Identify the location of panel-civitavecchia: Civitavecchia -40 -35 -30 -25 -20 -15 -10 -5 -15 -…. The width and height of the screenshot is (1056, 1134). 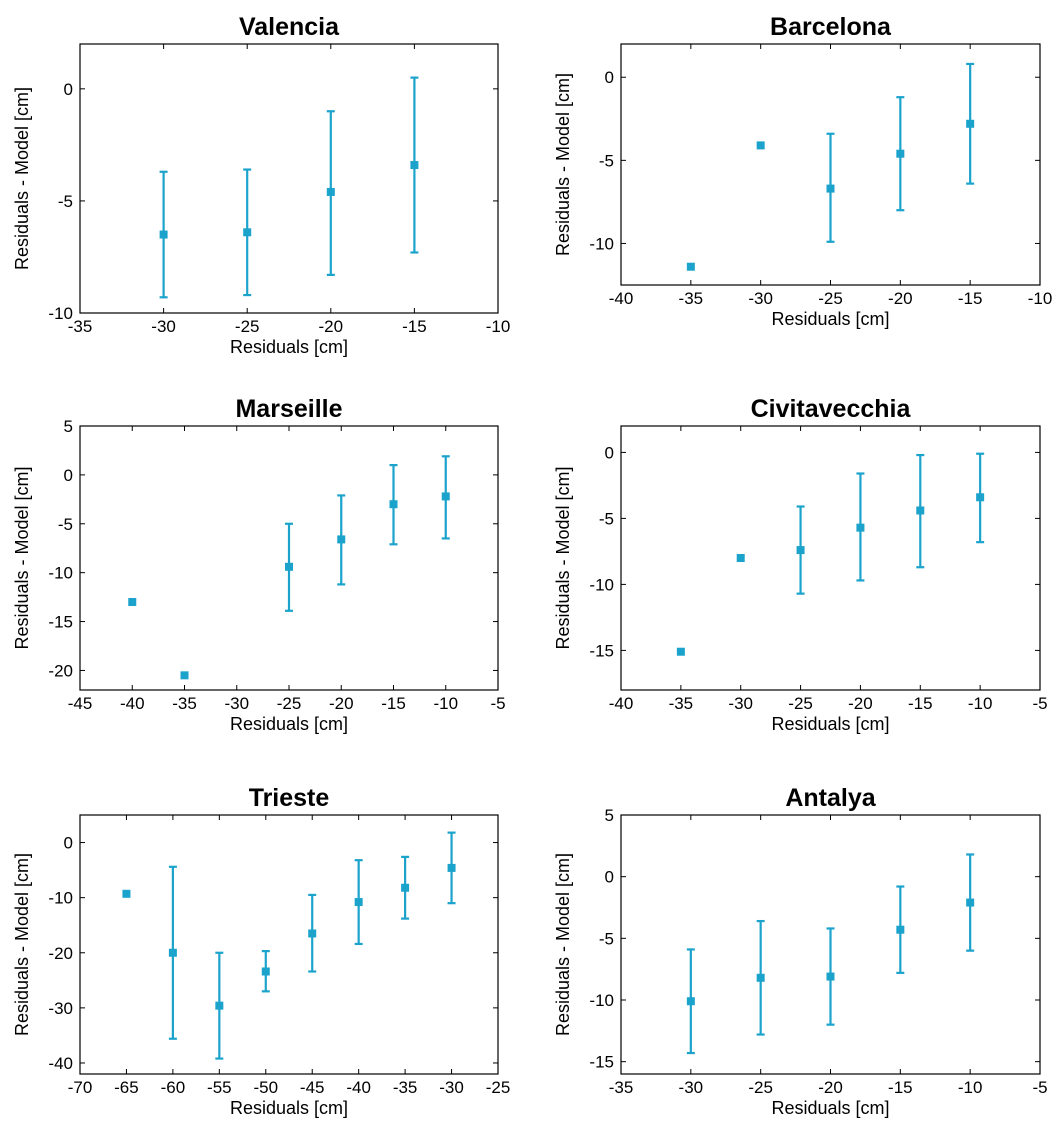
(800, 564).